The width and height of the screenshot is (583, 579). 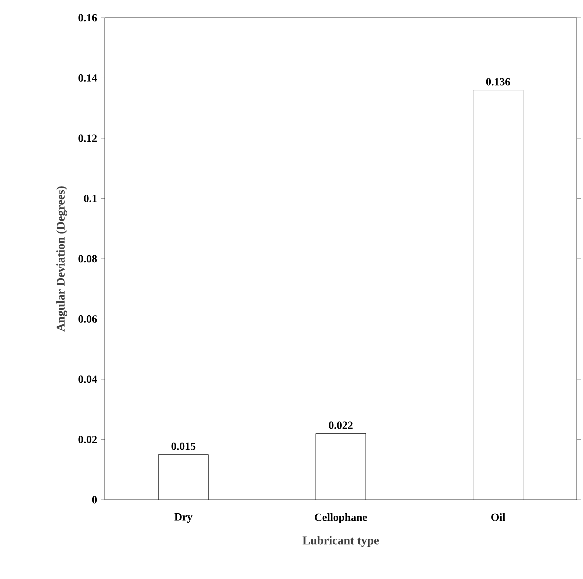 I want to click on y-tick-label: 0.12, so click(x=87, y=138).